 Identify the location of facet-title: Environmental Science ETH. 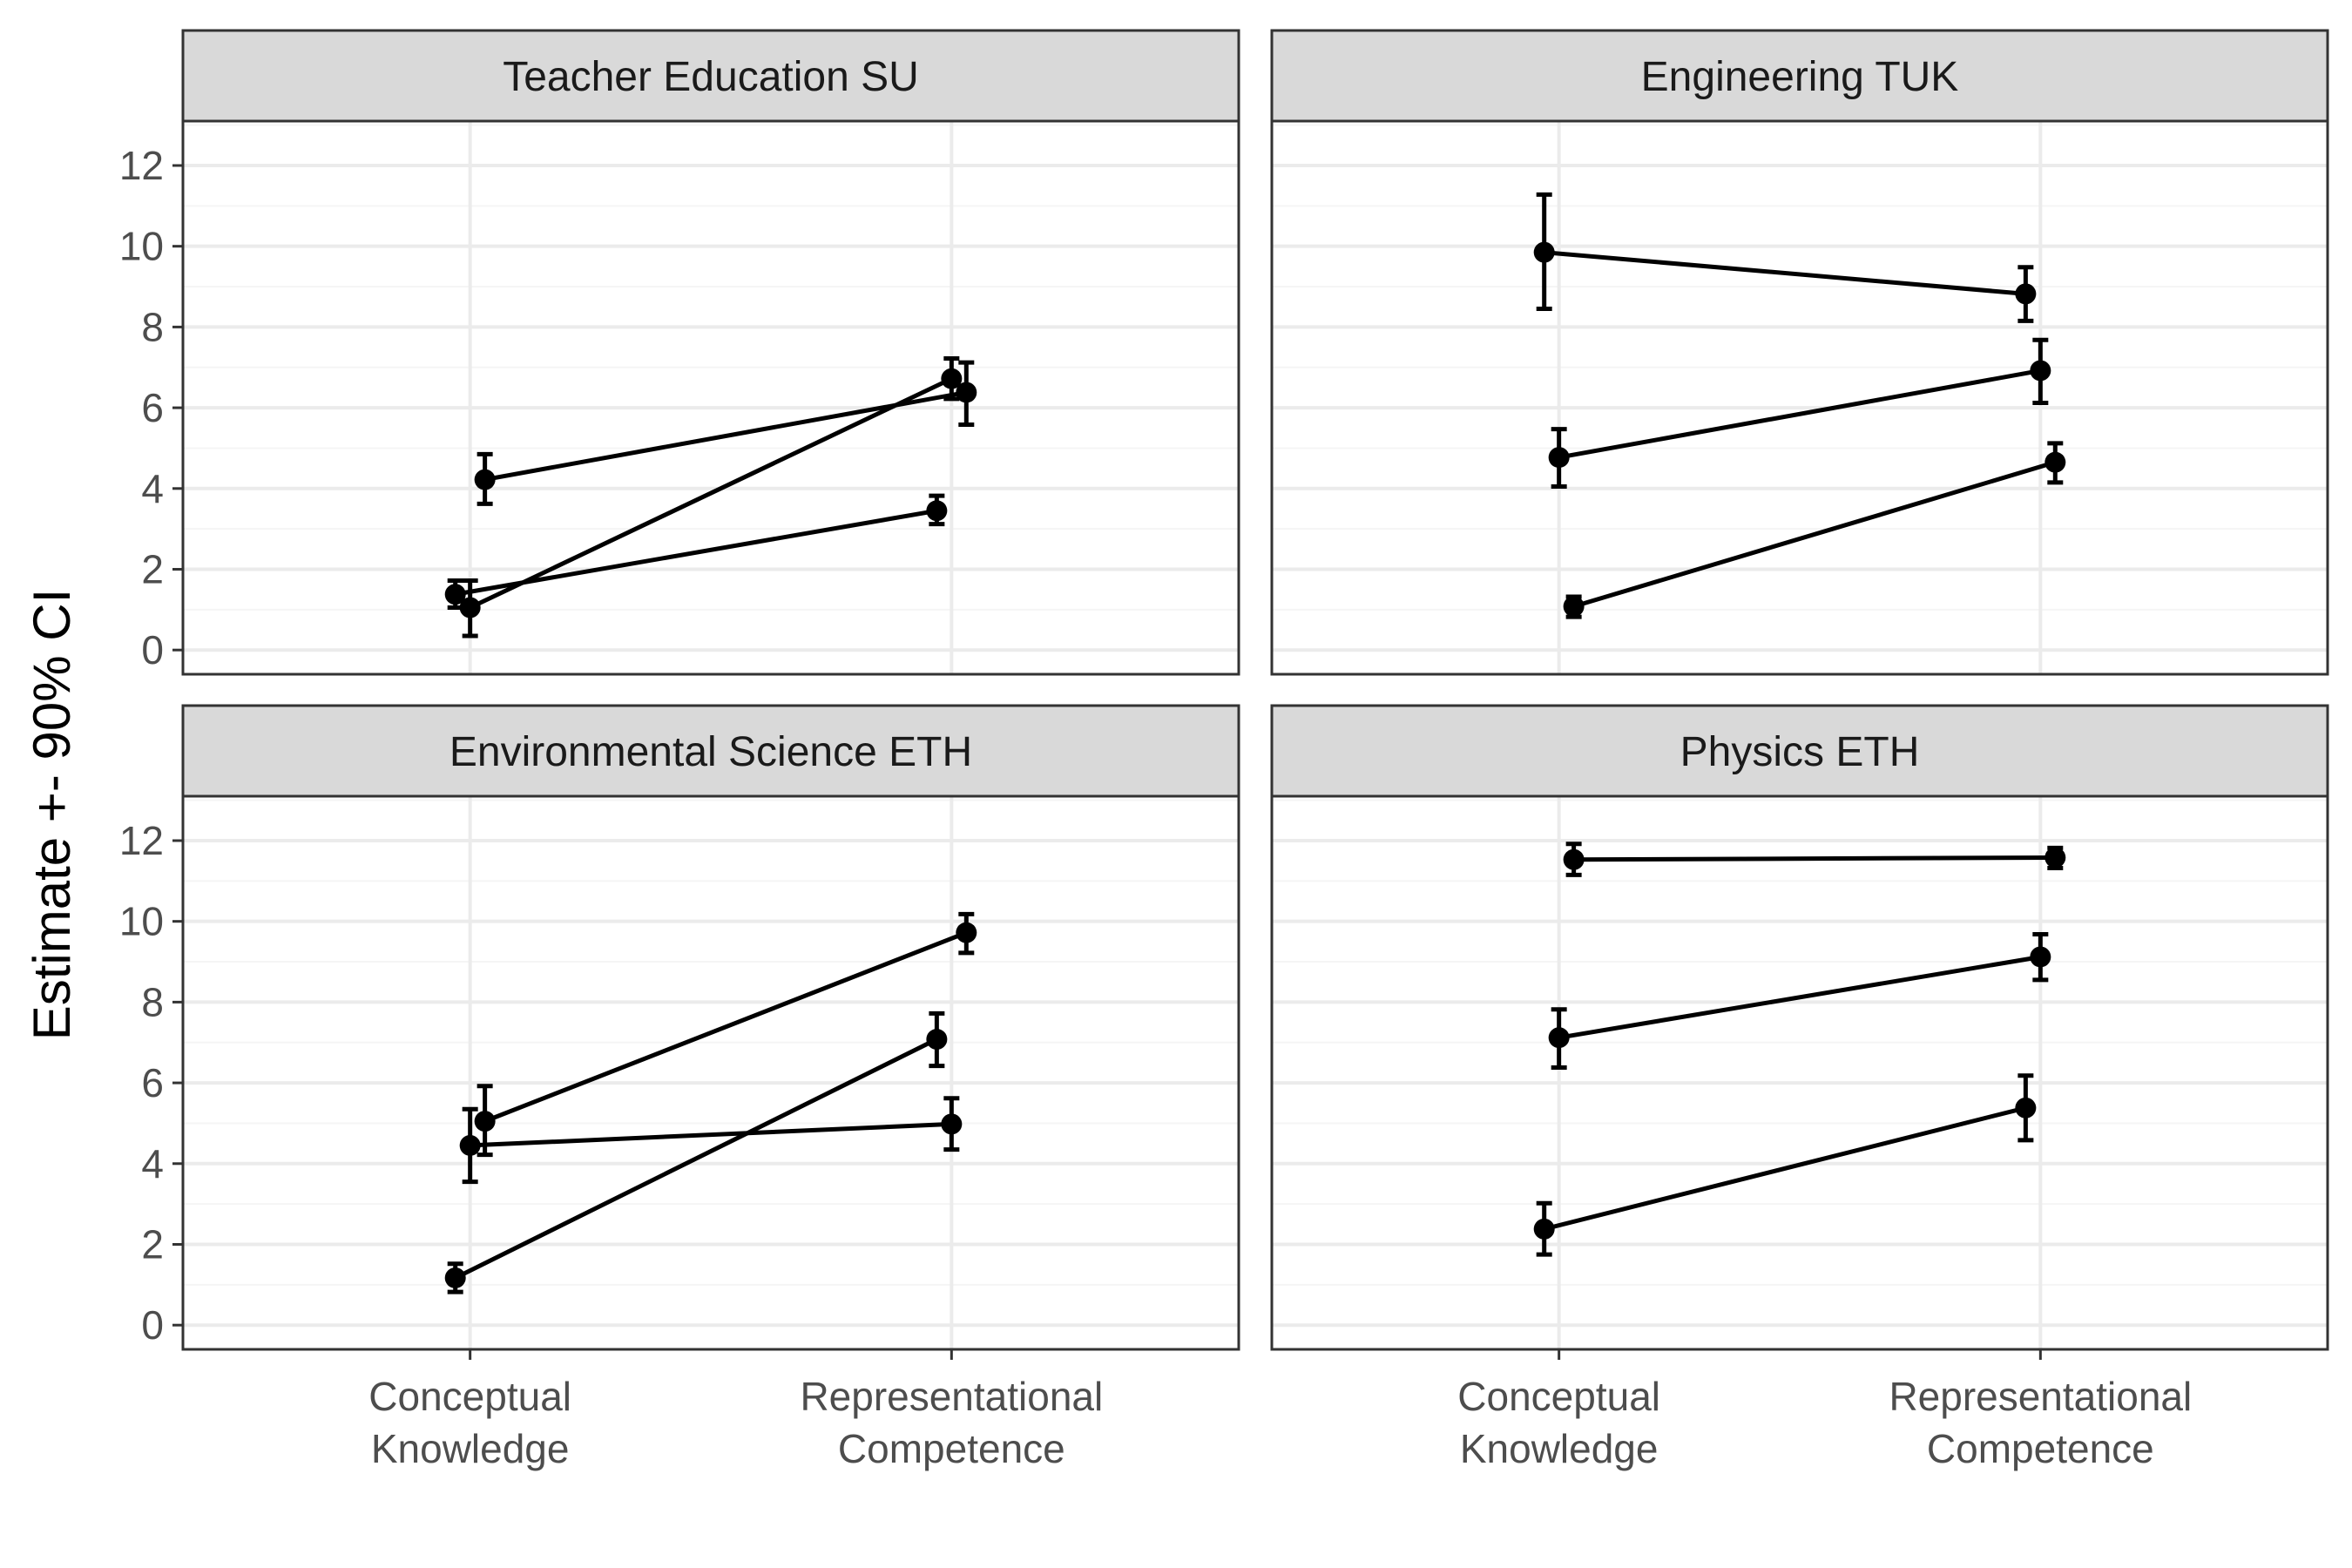
(710, 752).